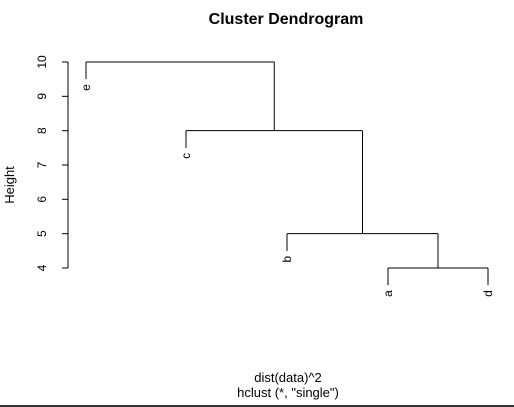 The width and height of the screenshot is (514, 407). What do you see at coordinates (286, 19) in the screenshot?
I see `chart-title: Cluster Dendrogram` at bounding box center [286, 19].